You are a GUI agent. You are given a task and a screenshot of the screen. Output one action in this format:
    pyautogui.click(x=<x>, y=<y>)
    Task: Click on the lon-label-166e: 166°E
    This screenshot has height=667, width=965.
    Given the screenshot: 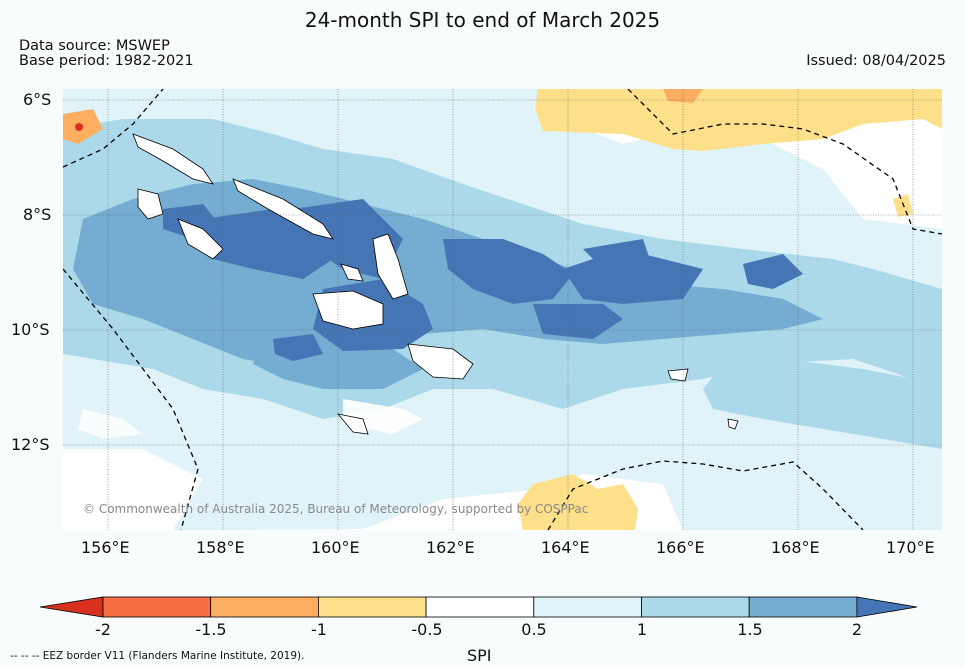 What is the action you would take?
    pyautogui.click(x=680, y=547)
    